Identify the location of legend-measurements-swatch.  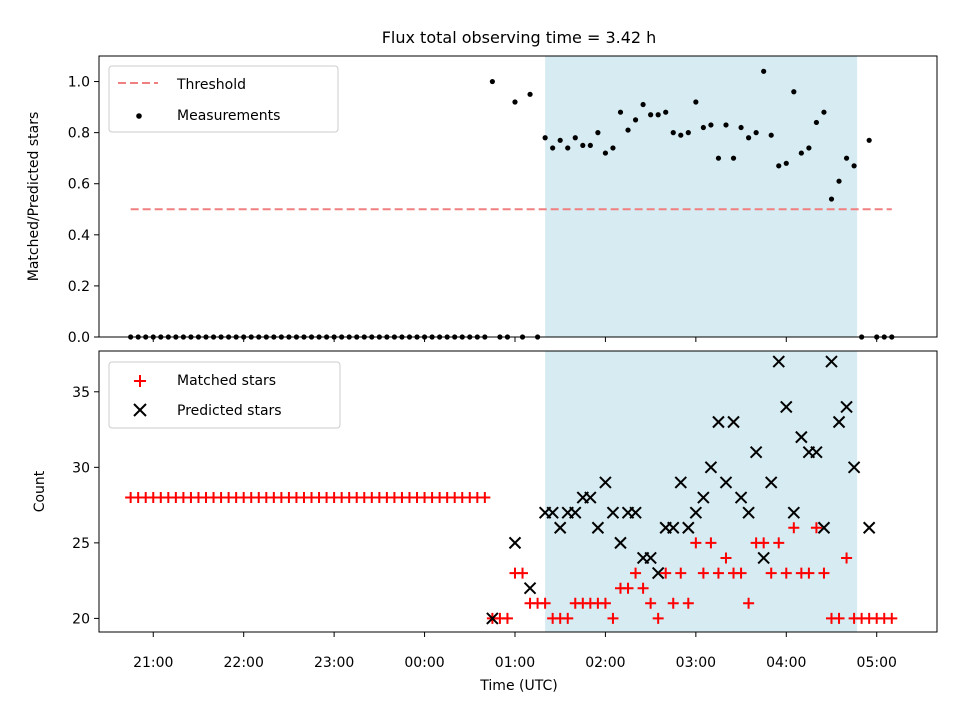
(139, 116).